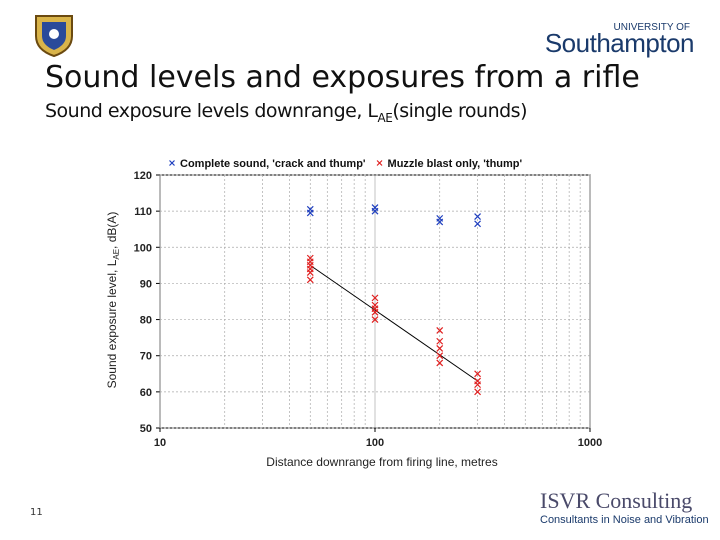  What do you see at coordinates (393, 323) in the screenshot?
I see `trendline` at bounding box center [393, 323].